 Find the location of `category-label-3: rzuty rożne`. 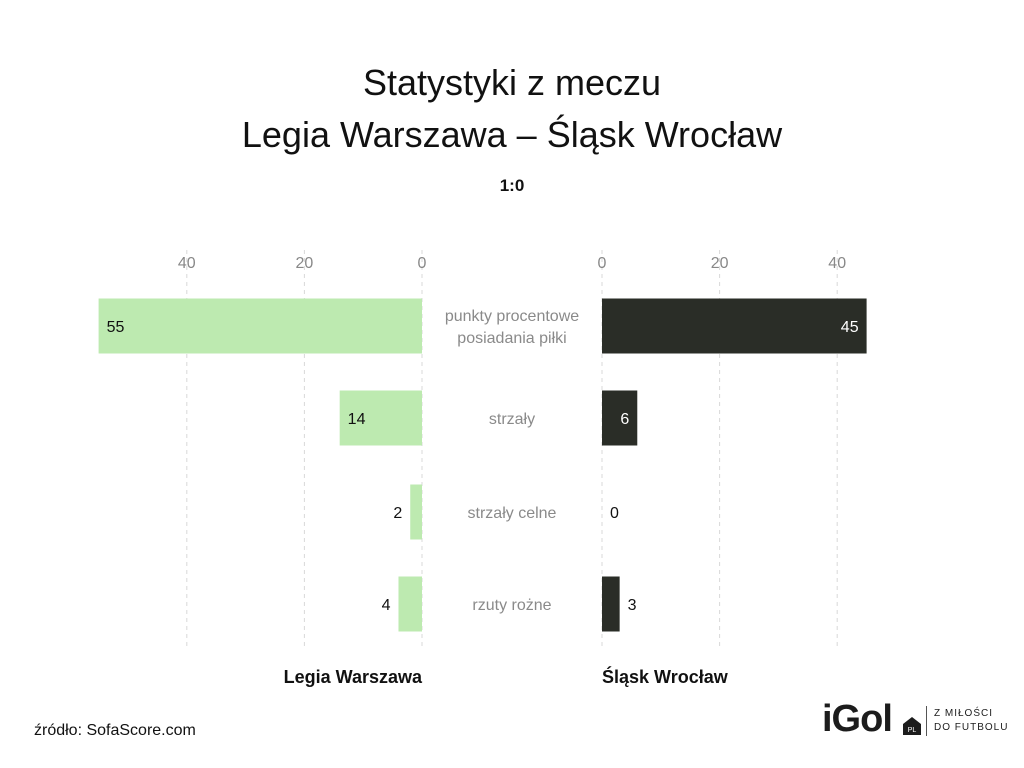

category-label-3: rzuty rożne is located at coordinates (511, 605).